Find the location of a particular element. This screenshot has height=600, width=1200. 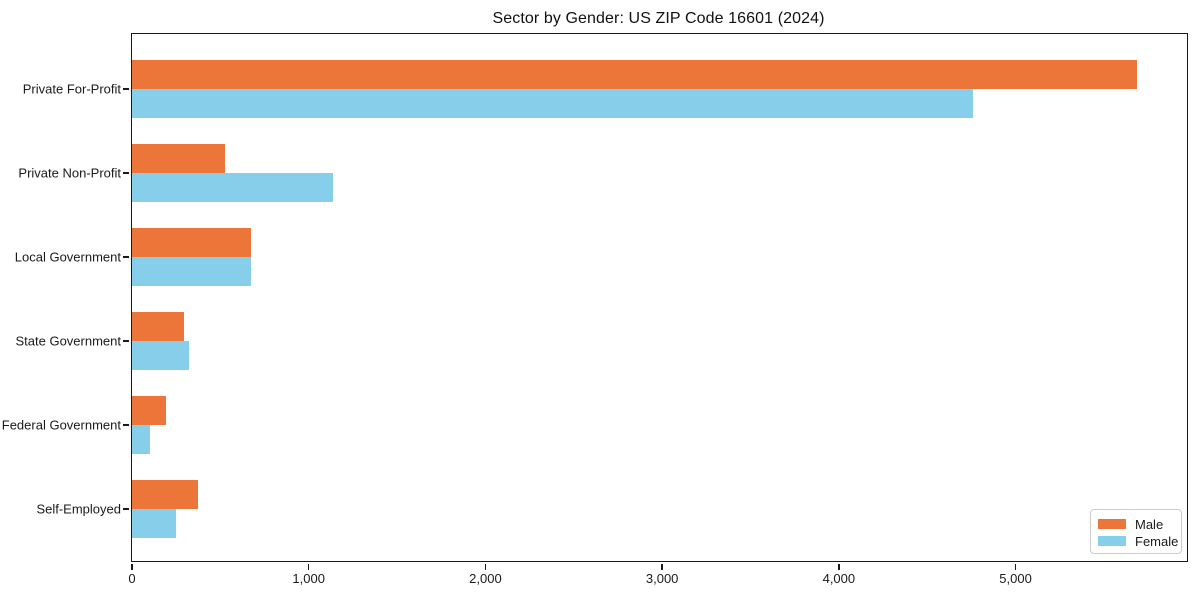

y-tick-mark-private-non-profit is located at coordinates (126, 173).